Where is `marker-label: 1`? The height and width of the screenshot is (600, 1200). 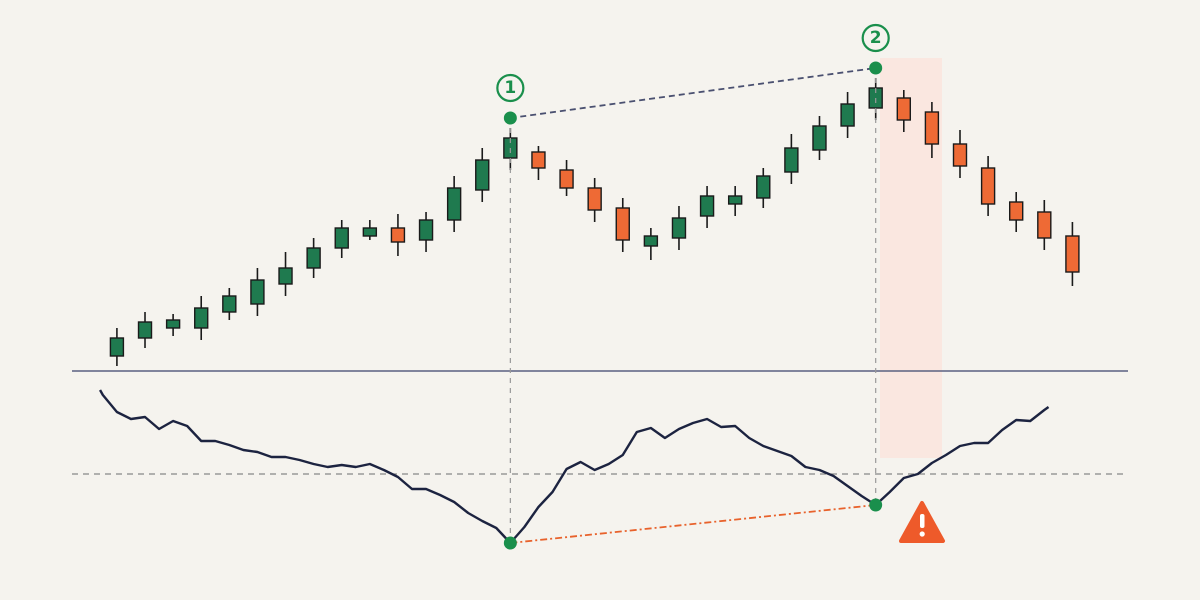
marker-label: 1 is located at coordinates (510, 88).